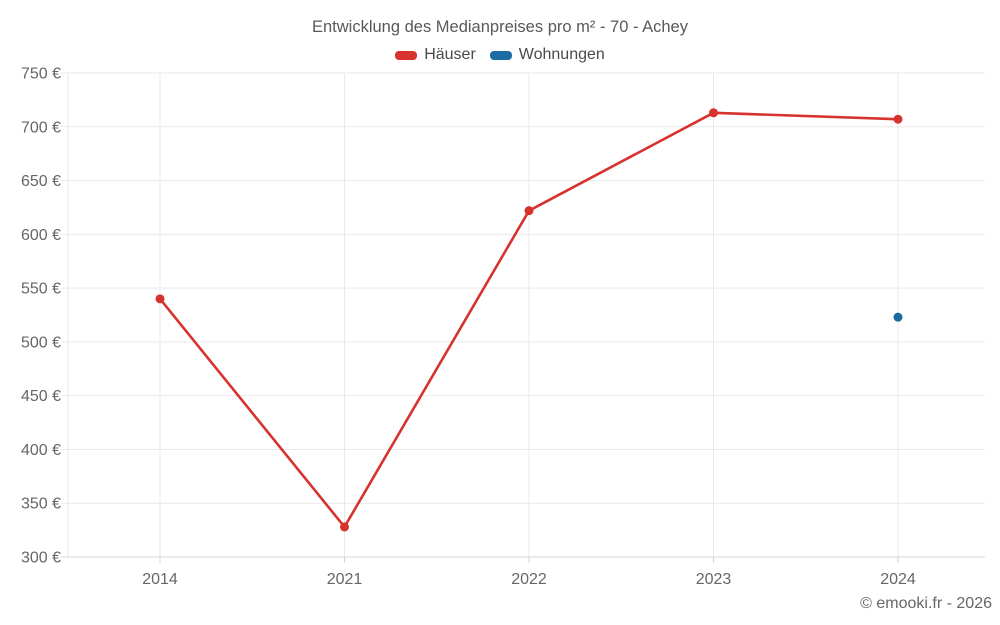 The image size is (1000, 625). I want to click on y-axis-label-400: 400 €, so click(41, 450).